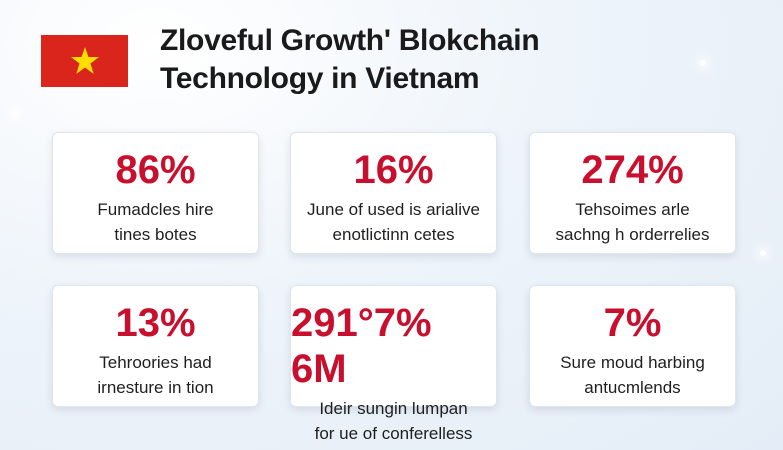 This screenshot has height=450, width=783. Describe the element at coordinates (155, 387) in the screenshot. I see `stat-description-line: irnesture in tion` at that location.